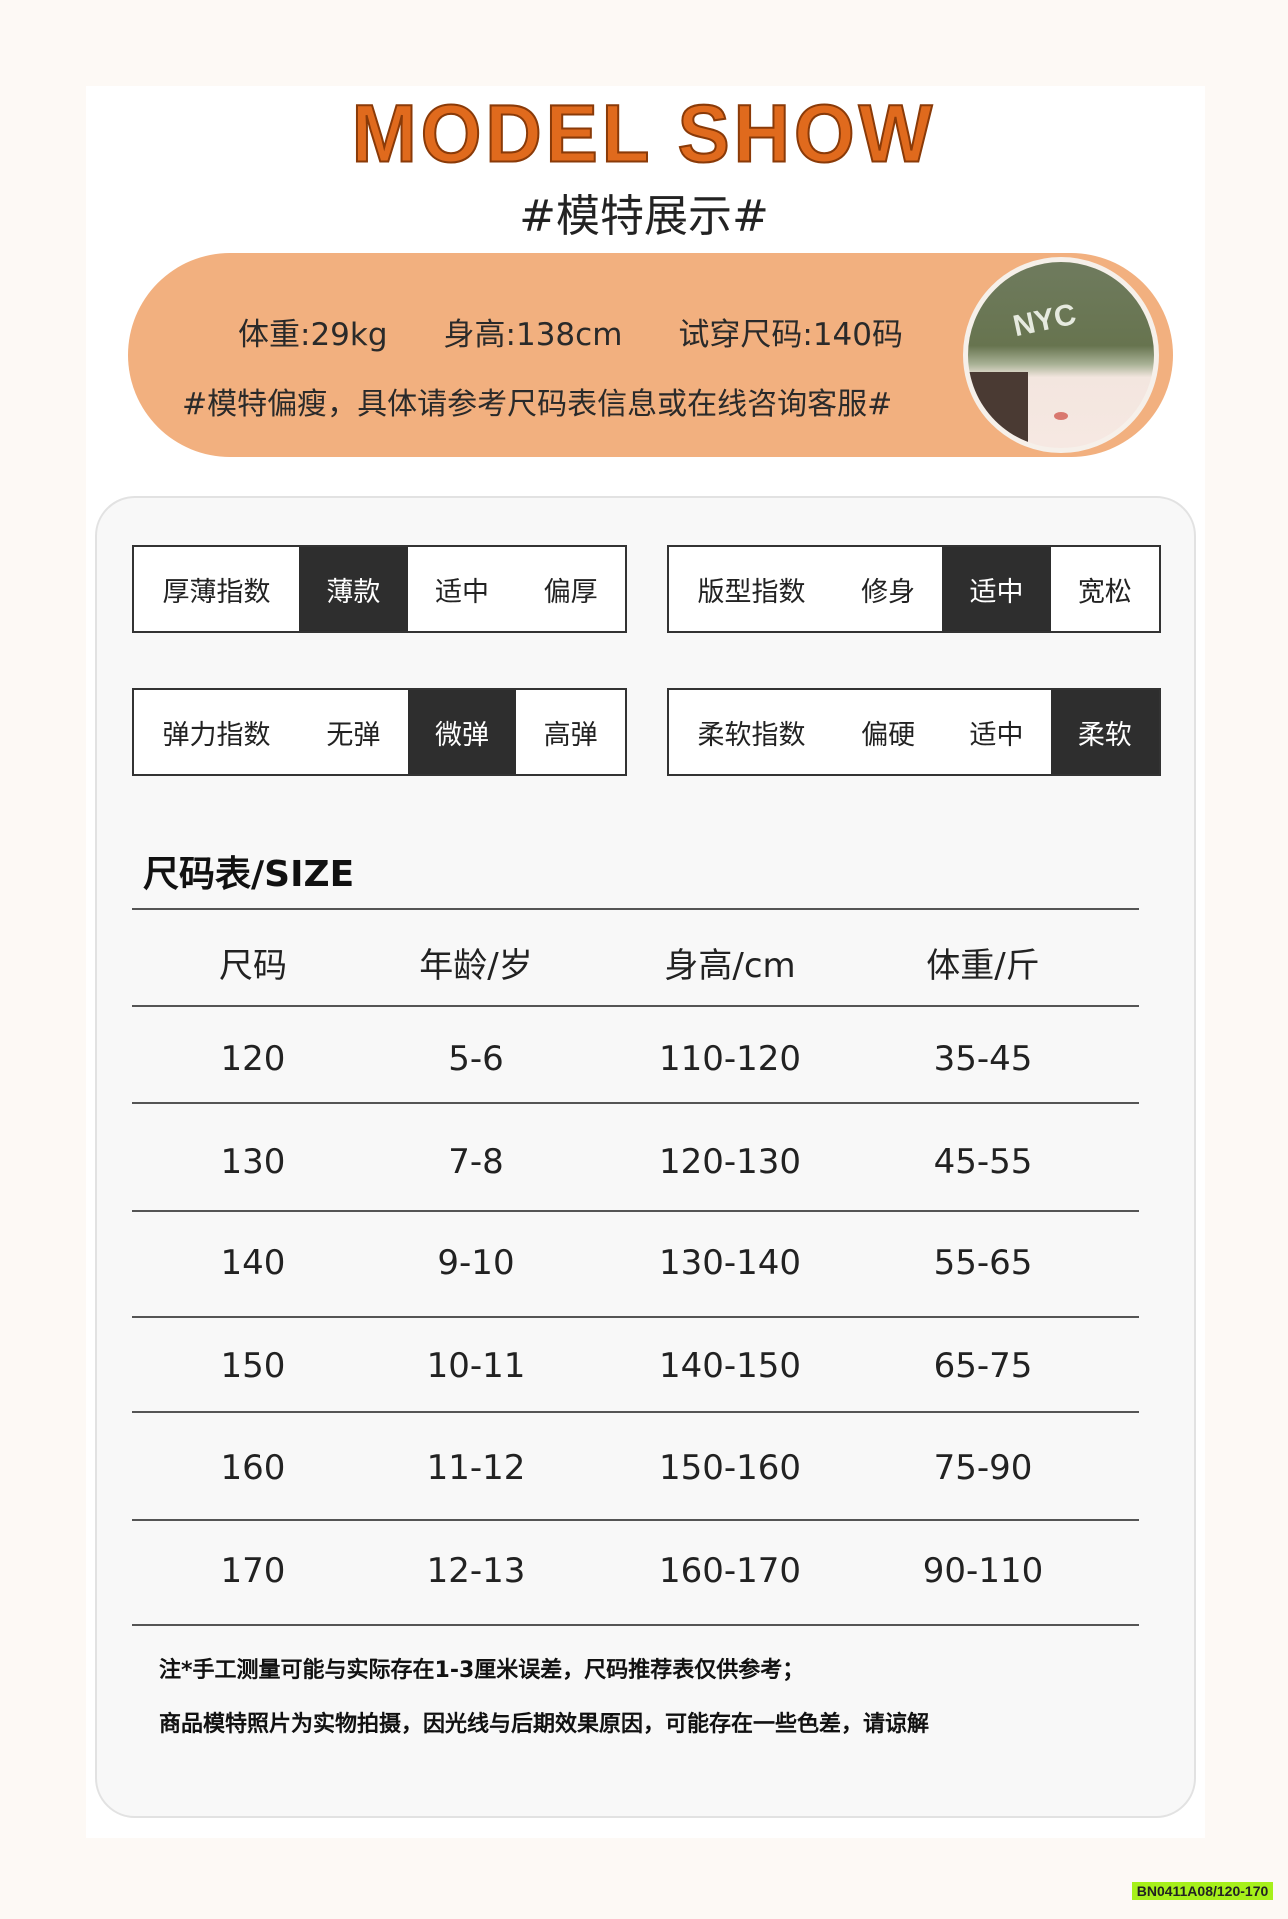 The width and height of the screenshot is (1288, 1919). Describe the element at coordinates (730, 966) in the screenshot. I see `table-header: 身高/cm` at that location.